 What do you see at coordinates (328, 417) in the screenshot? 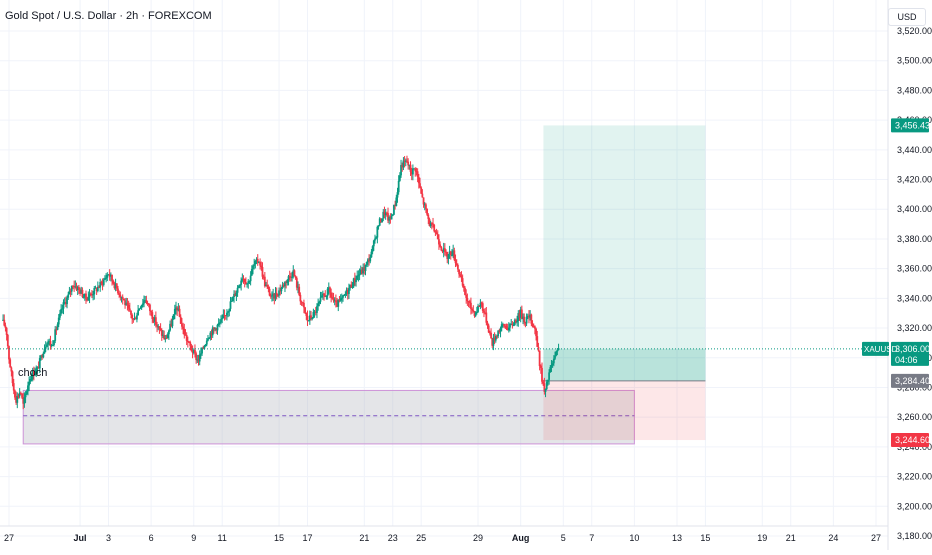
I see `demand-zone` at bounding box center [328, 417].